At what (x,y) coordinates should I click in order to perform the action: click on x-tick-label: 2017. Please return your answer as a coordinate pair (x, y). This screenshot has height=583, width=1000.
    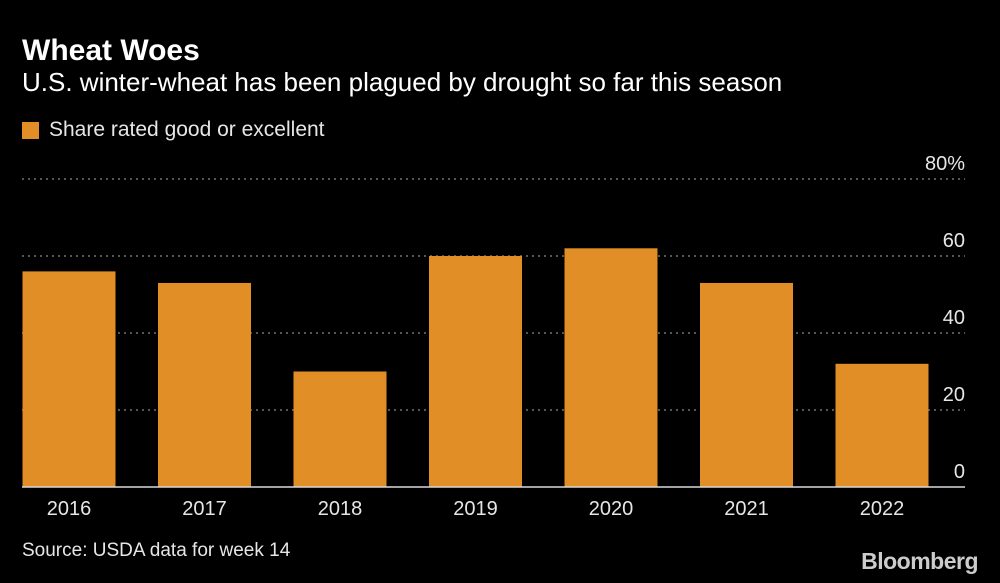
    Looking at the image, I should click on (204, 509).